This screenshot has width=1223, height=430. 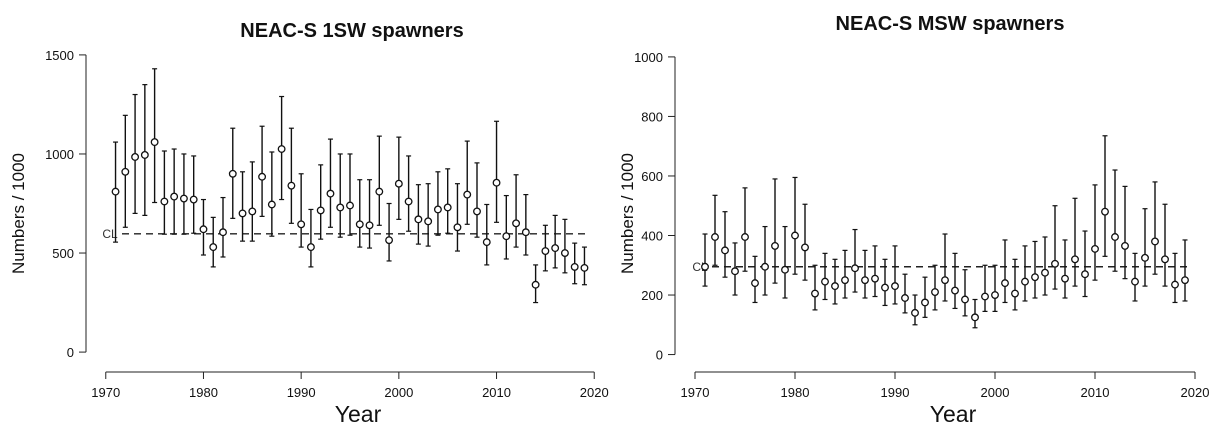 What do you see at coordinates (351, 31) in the screenshot?
I see `chart-title: NEAC-S 1SW spawners` at bounding box center [351, 31].